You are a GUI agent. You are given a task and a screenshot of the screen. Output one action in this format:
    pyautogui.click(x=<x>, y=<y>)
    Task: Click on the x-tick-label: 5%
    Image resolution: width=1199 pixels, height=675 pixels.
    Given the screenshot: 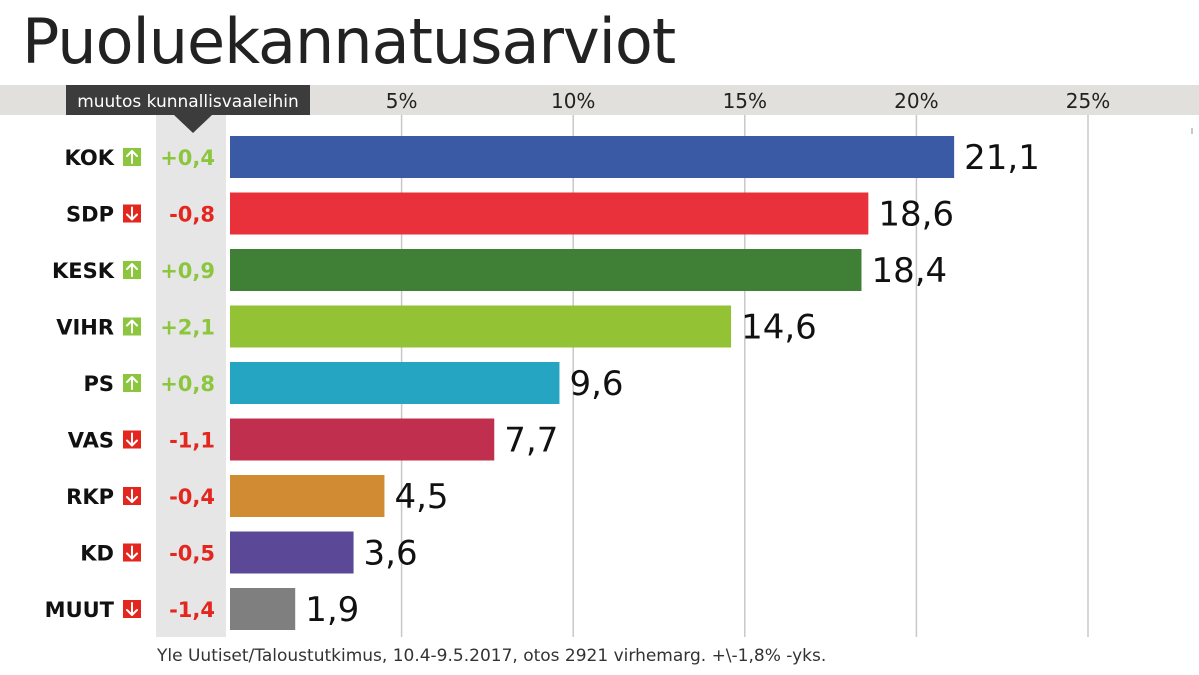 What is the action you would take?
    pyautogui.click(x=402, y=101)
    